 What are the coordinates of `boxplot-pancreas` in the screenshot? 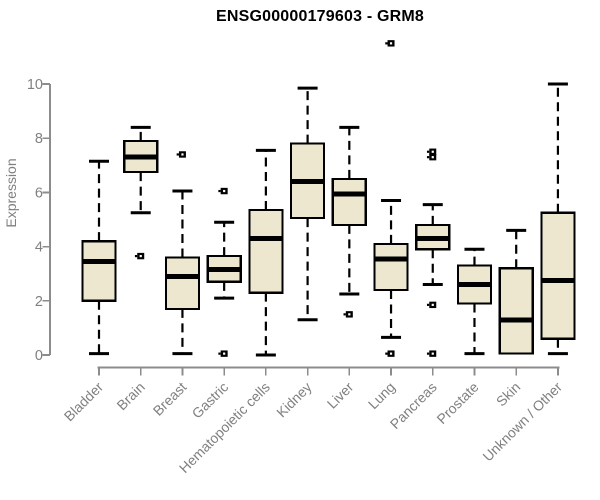 It's located at (433, 252).